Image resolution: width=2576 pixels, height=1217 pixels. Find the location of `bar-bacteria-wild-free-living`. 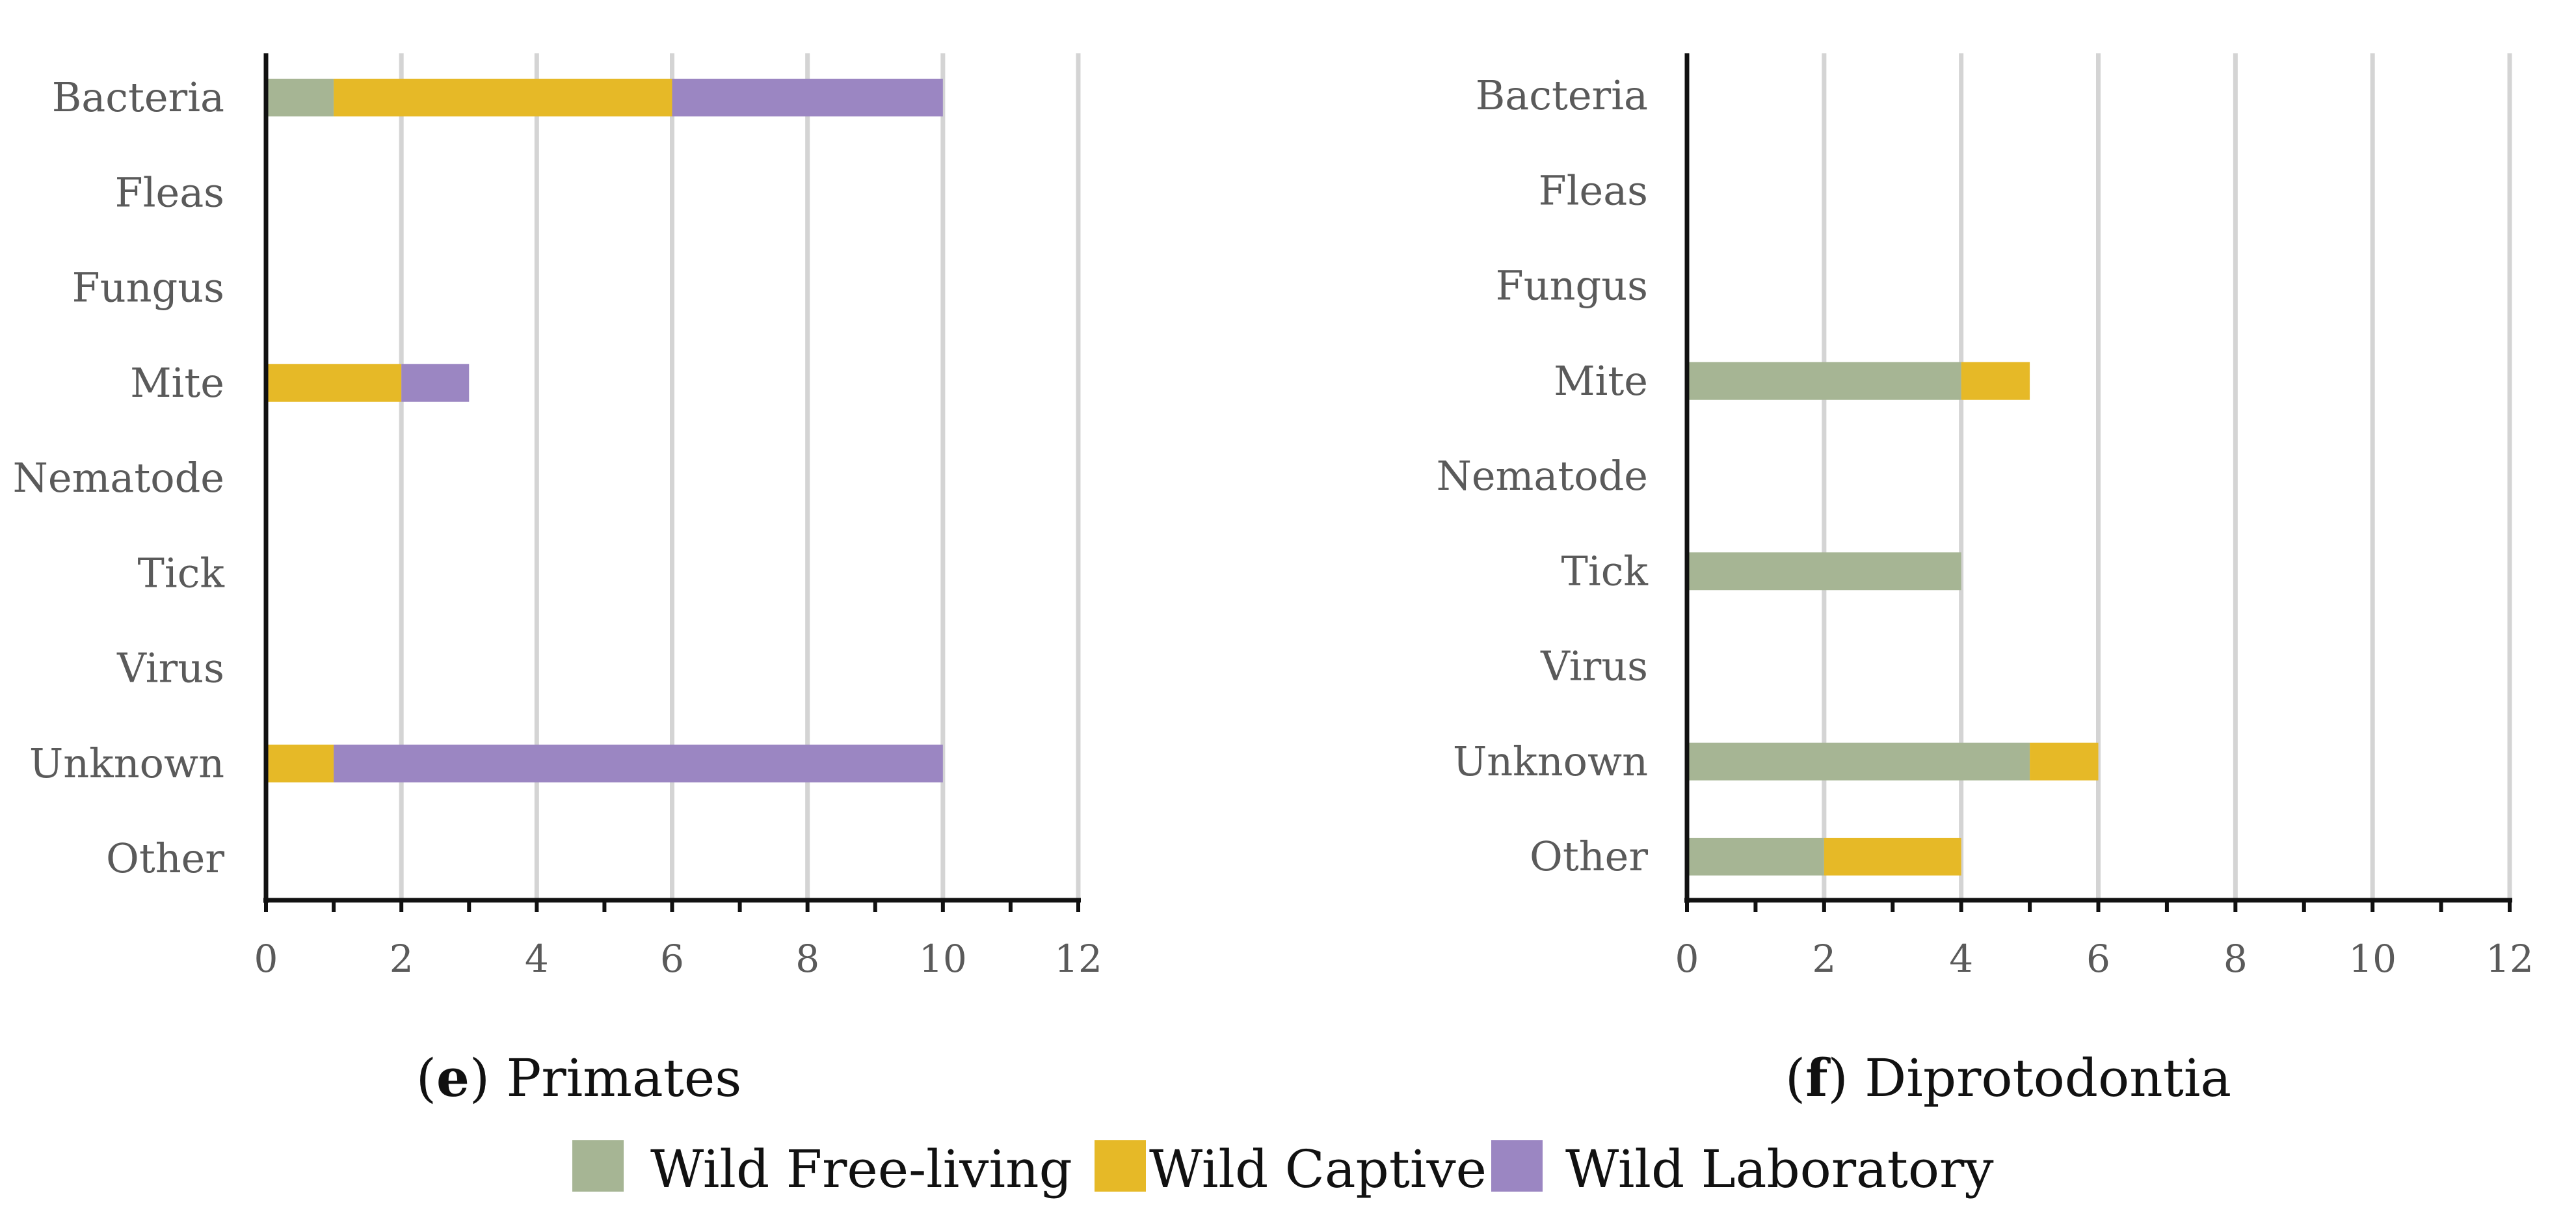

bar-bacteria-wild-free-living is located at coordinates (300, 97).